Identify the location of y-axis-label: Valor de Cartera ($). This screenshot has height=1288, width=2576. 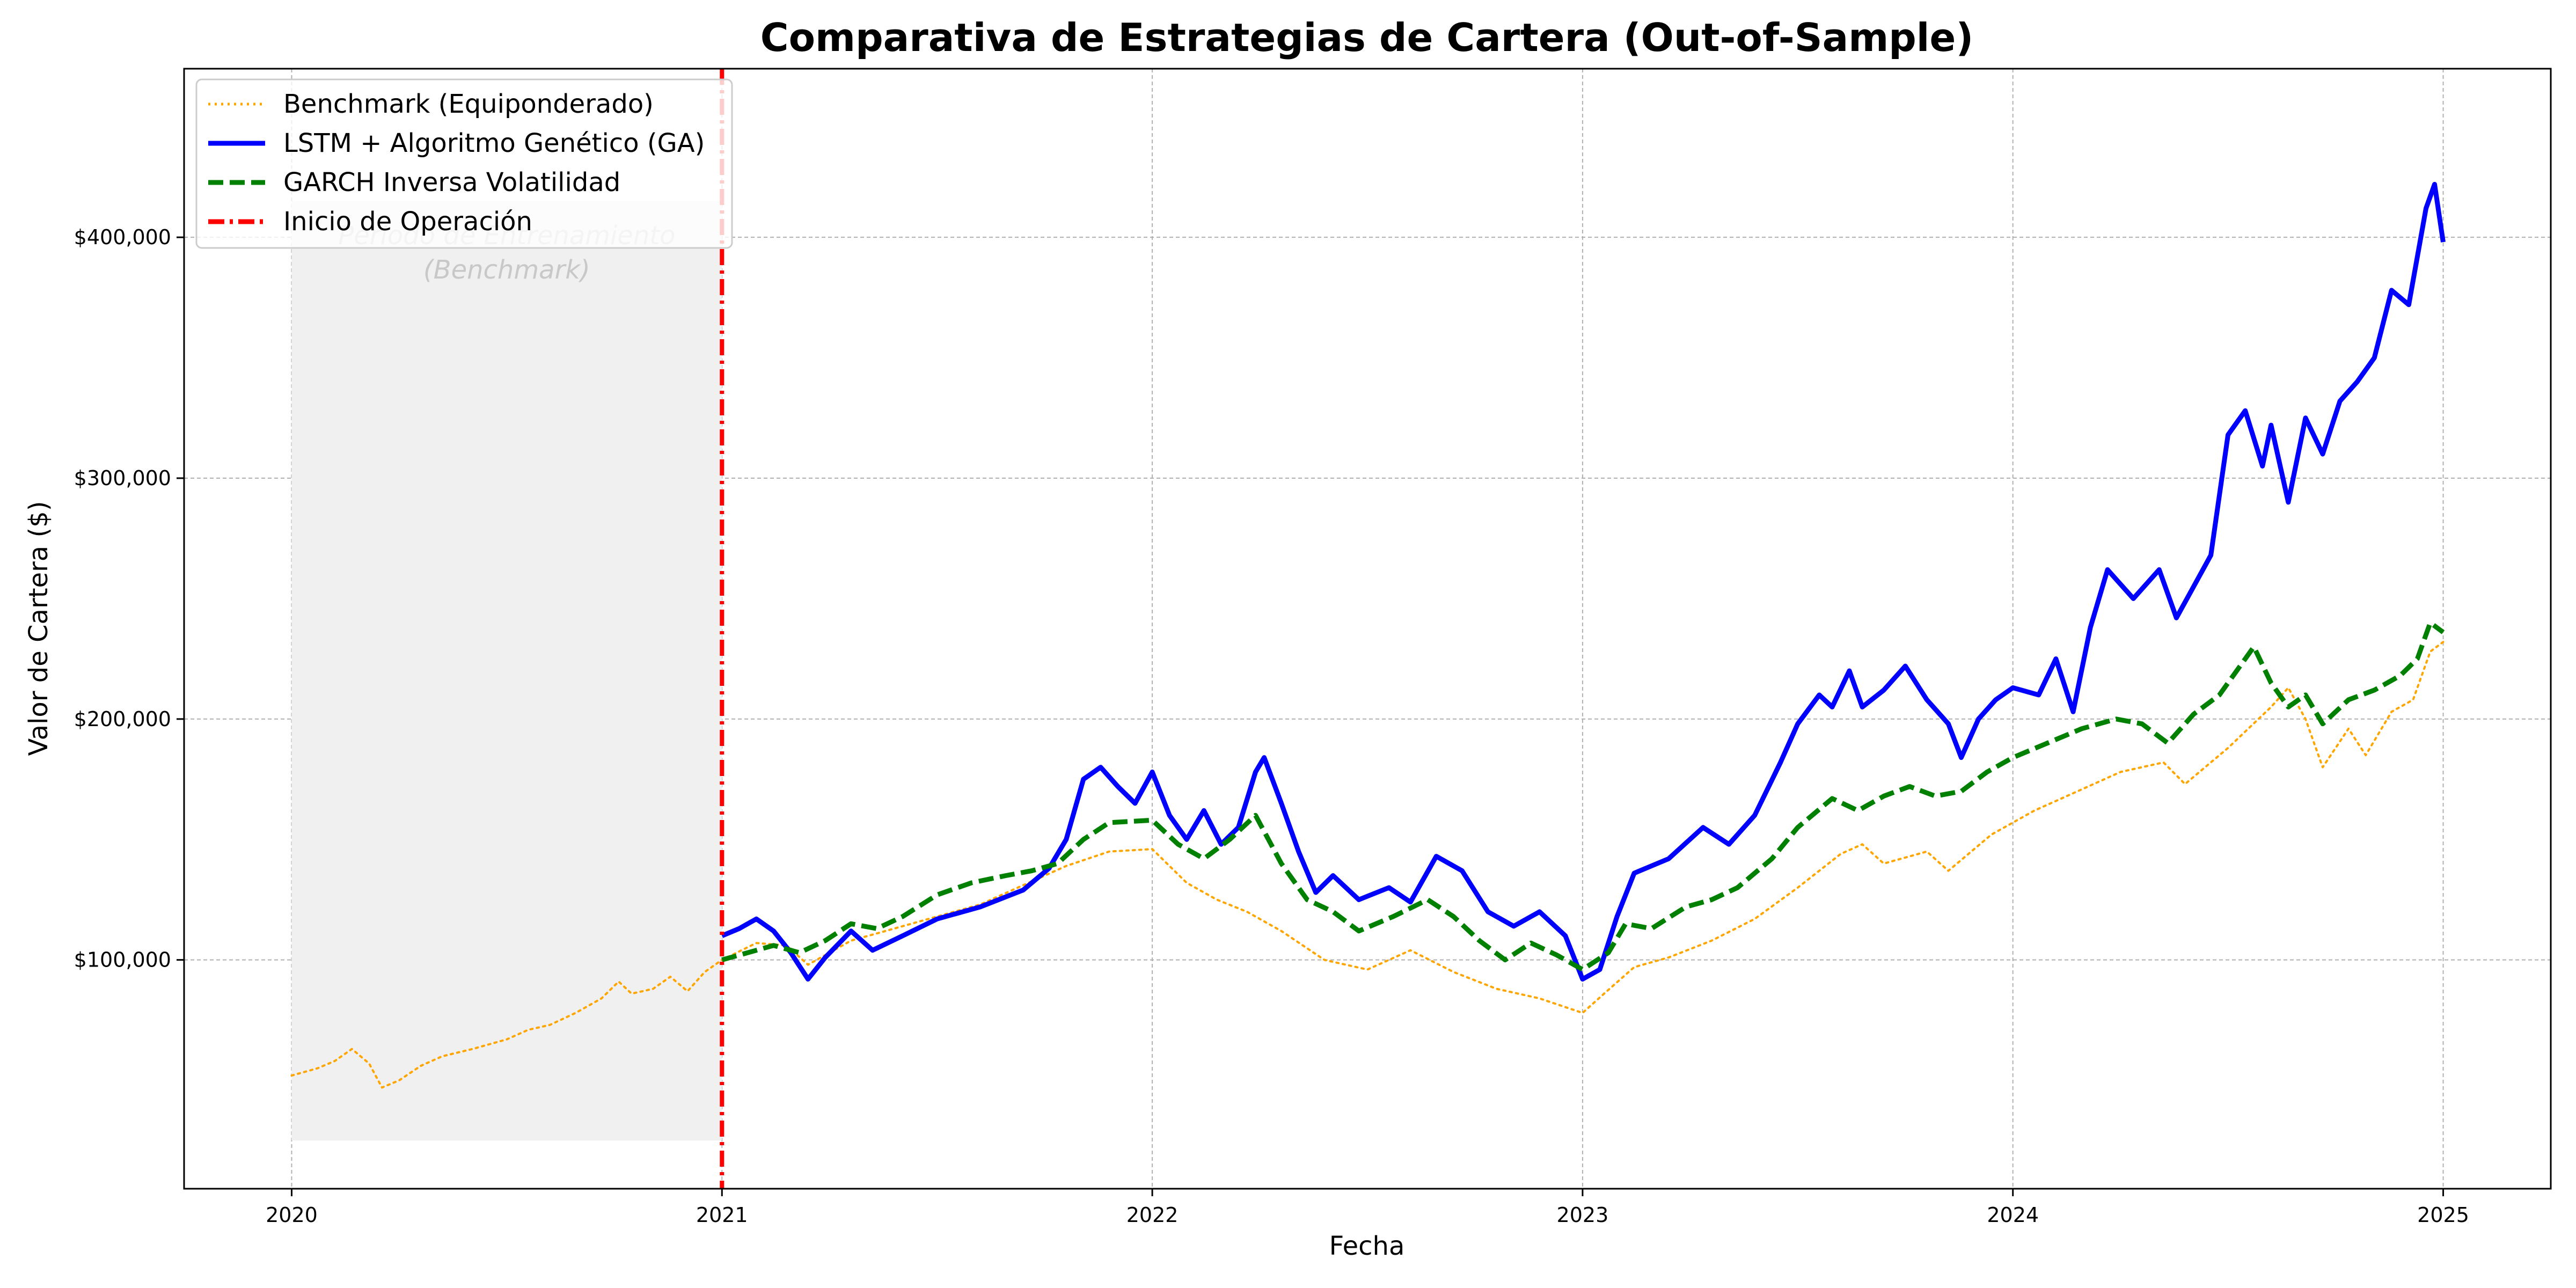
(39, 628).